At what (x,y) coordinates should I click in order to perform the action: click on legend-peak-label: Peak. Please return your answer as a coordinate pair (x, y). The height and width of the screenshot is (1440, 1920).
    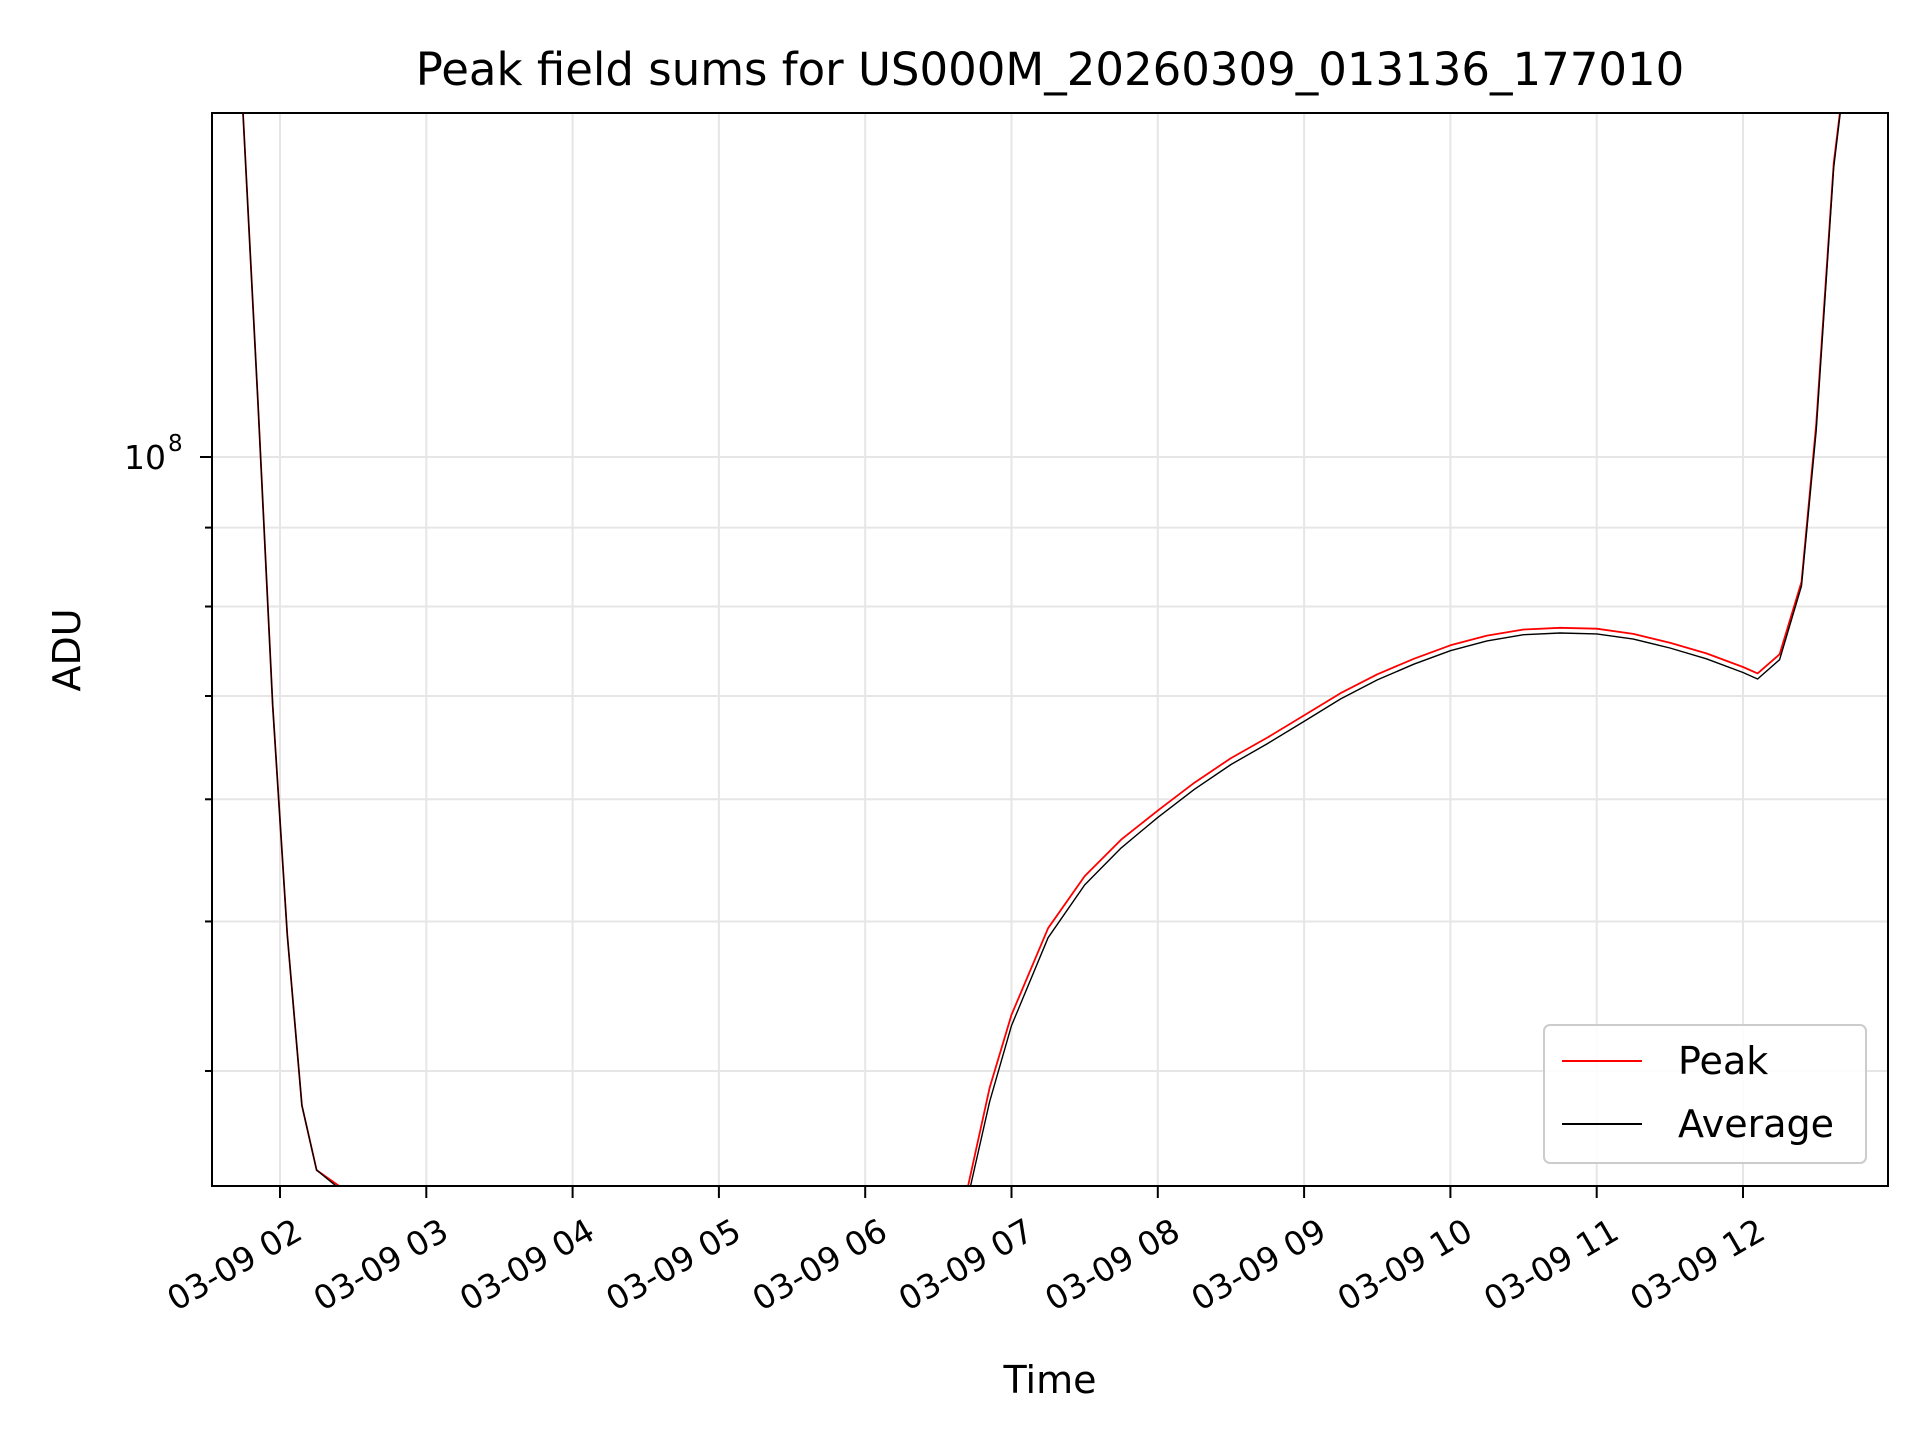
    Looking at the image, I should click on (1723, 1061).